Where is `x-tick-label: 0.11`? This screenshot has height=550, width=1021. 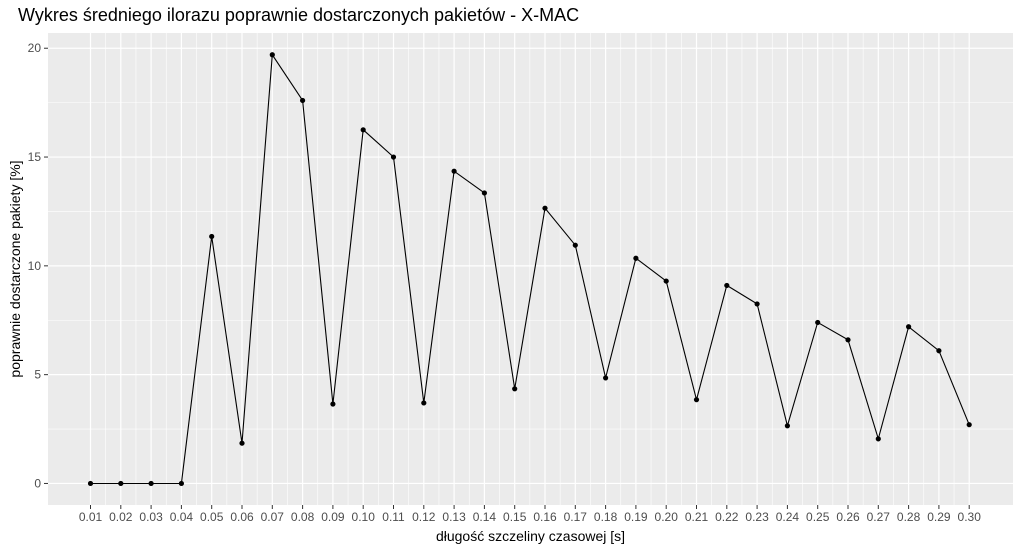 x-tick-label: 0.11 is located at coordinates (393, 517).